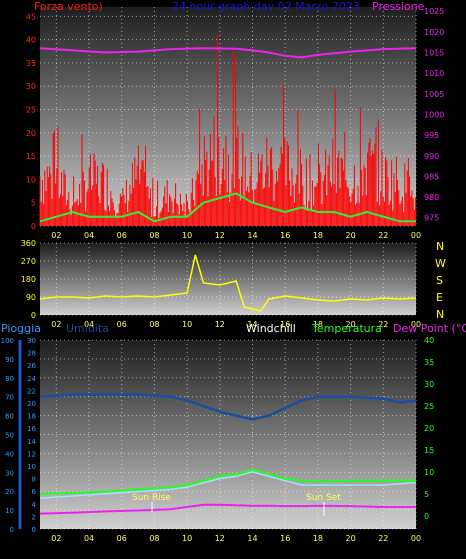  I want to click on x-tick-label-mid: 00, so click(416, 324).